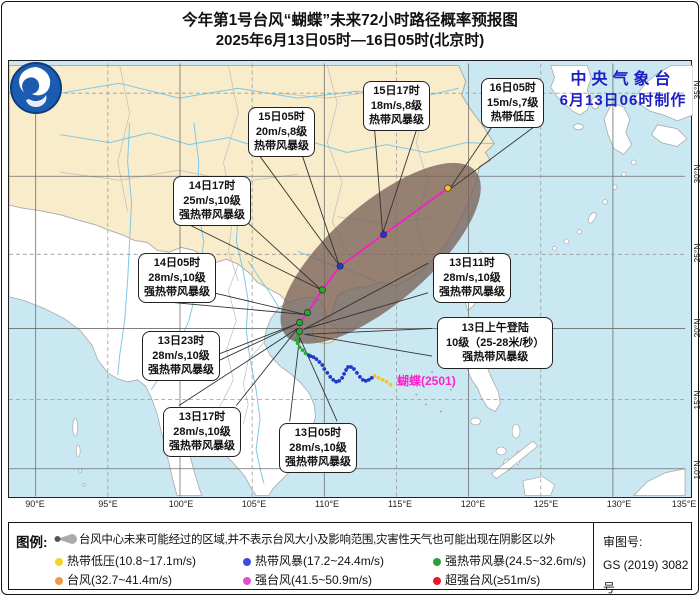  What do you see at coordinates (696, 174) in the screenshot?
I see `lat-tick: 30°N` at bounding box center [696, 174].